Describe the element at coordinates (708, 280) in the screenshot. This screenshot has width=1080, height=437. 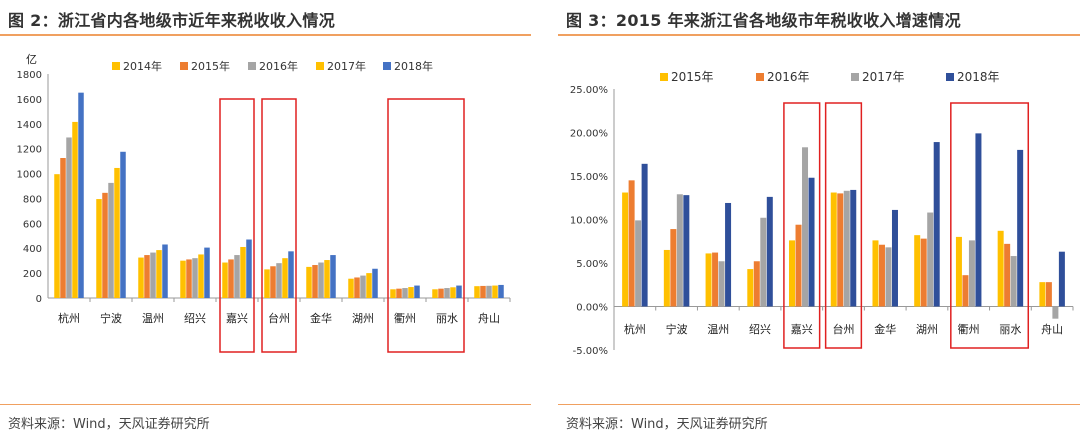
I see `bar-温州-2015年` at that location.